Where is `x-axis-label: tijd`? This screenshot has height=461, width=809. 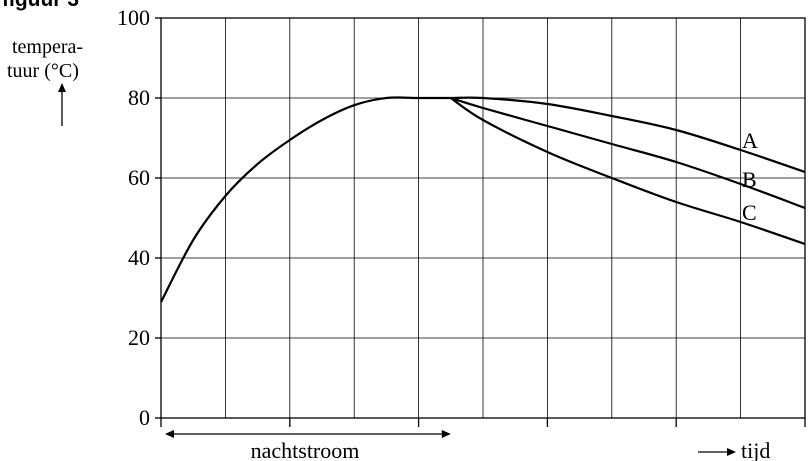
x-axis-label: tijd is located at coordinates (755, 449).